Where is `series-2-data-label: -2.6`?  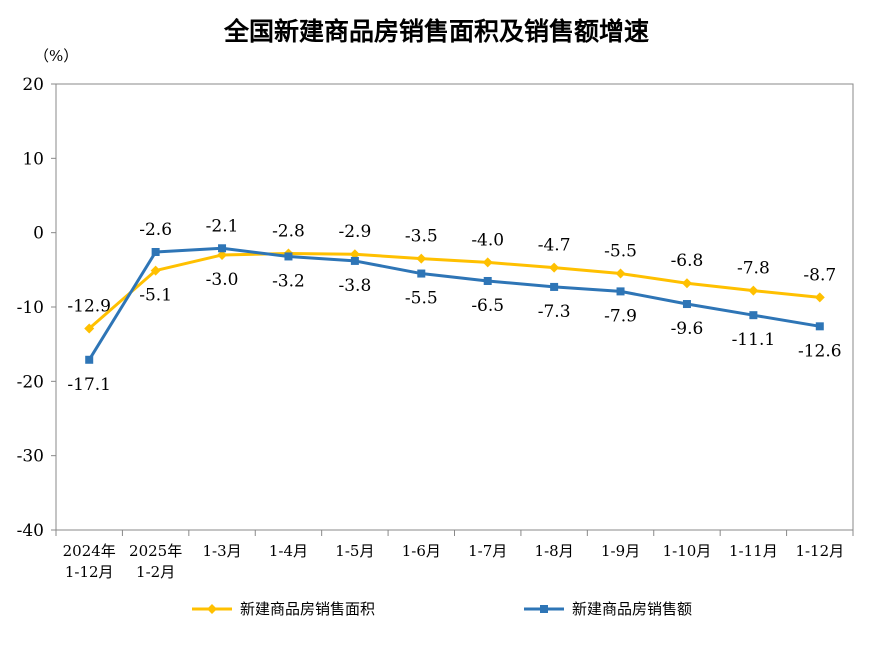 series-2-data-label: -2.6 is located at coordinates (155, 230).